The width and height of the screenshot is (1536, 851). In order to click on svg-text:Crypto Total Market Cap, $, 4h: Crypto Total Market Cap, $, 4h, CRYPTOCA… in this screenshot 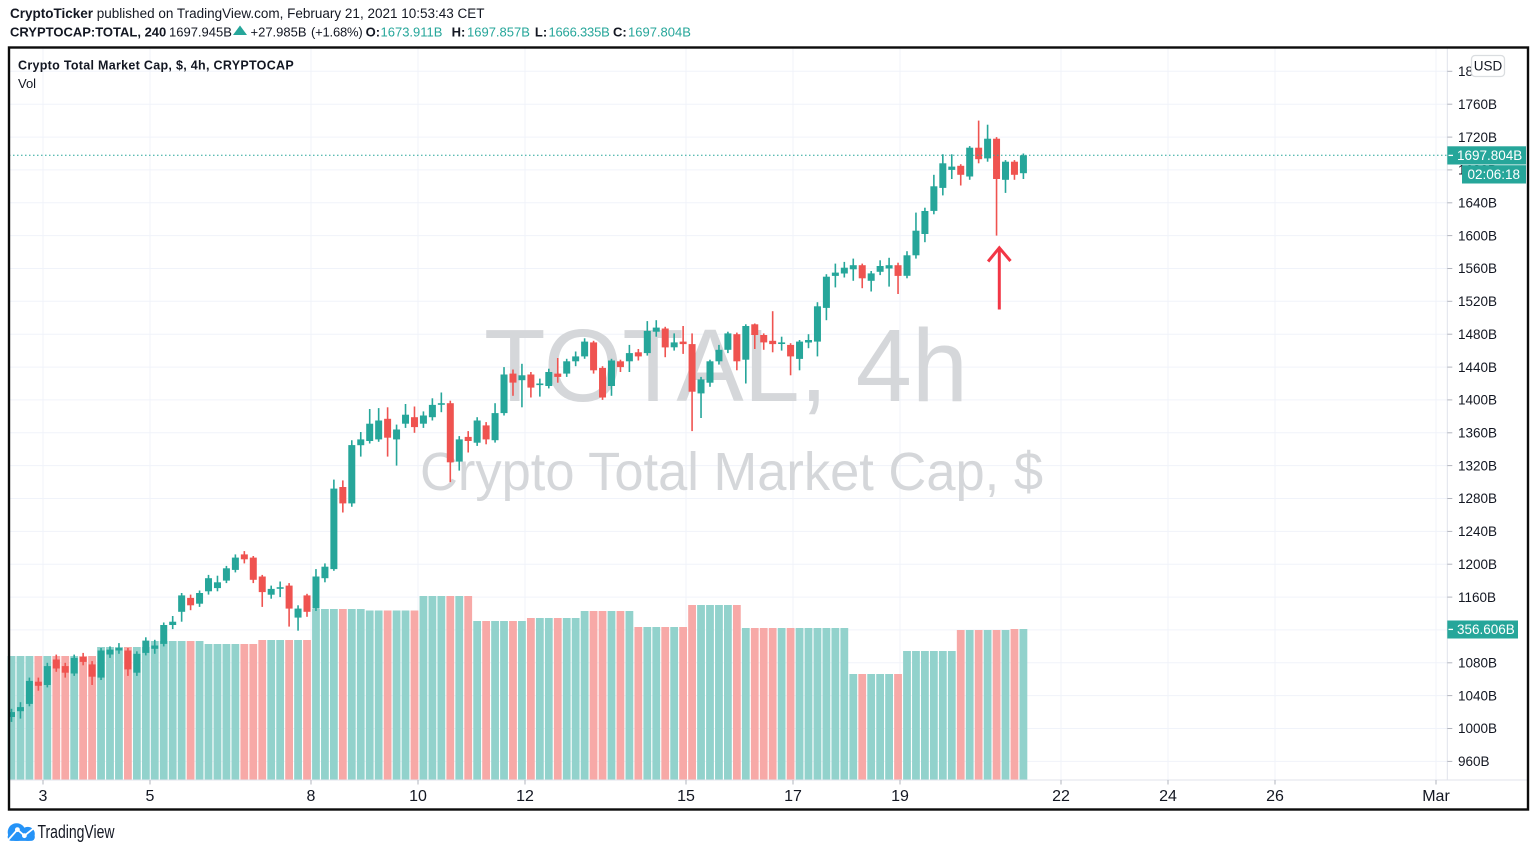, I will do `click(156, 66)`.